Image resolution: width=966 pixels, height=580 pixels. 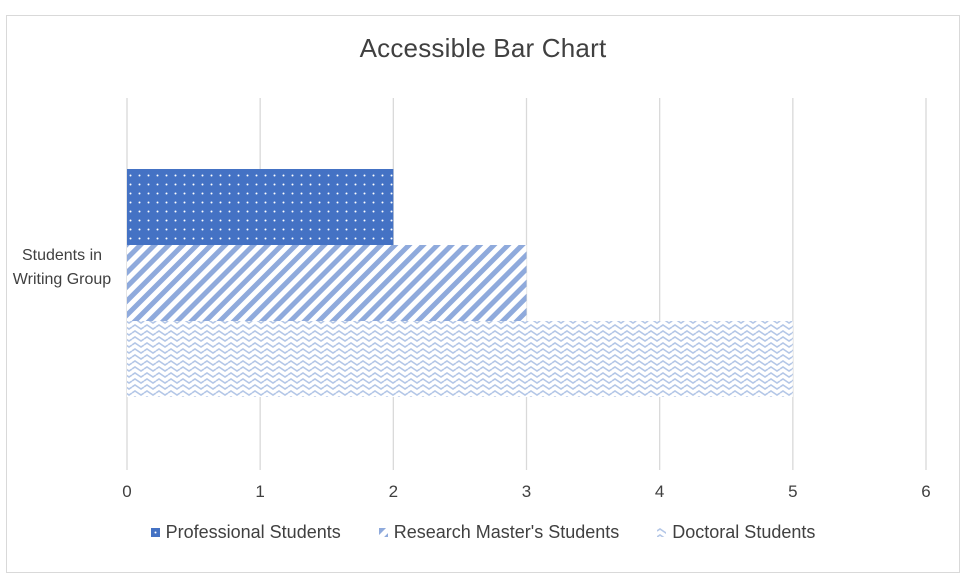 I want to click on bar-doctoral-students, so click(x=460, y=359).